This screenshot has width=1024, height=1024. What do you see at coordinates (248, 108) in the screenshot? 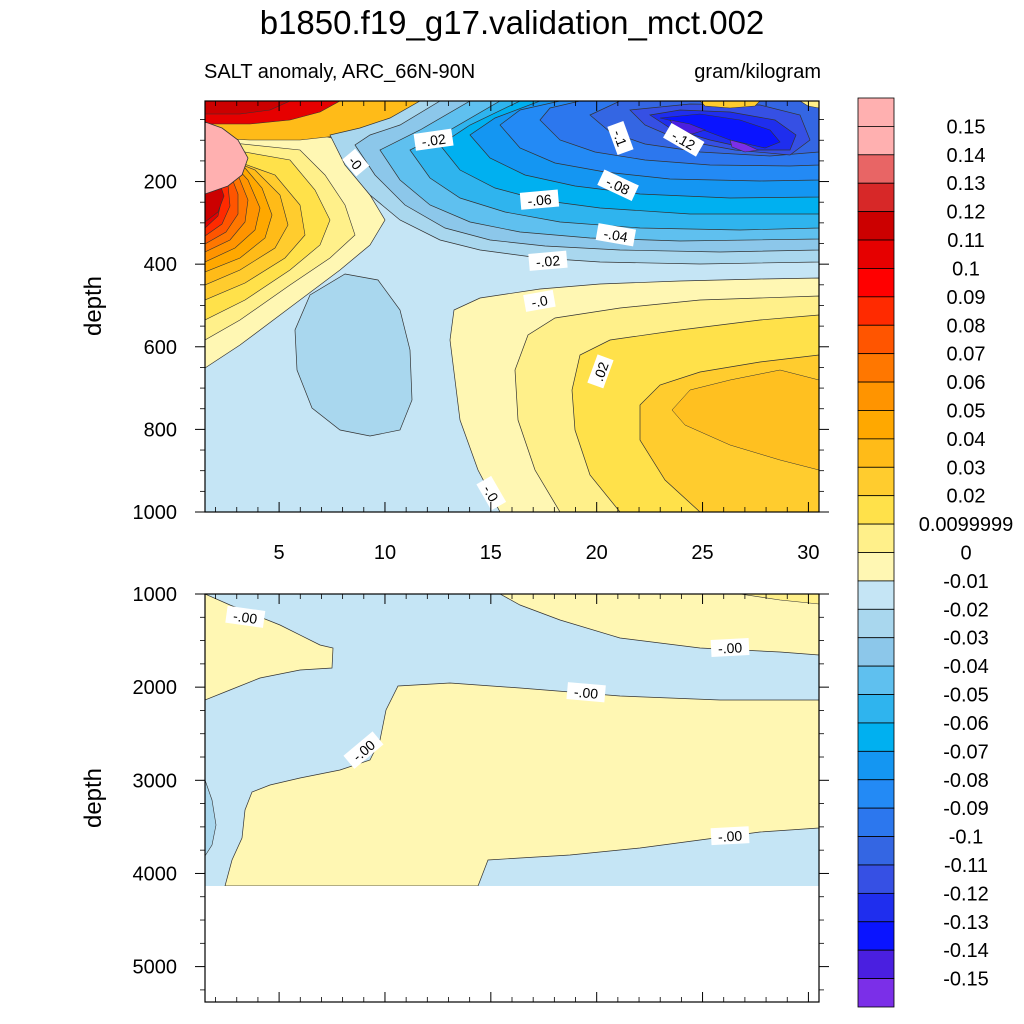
I see `fill-pos-top-strip-deep` at bounding box center [248, 108].